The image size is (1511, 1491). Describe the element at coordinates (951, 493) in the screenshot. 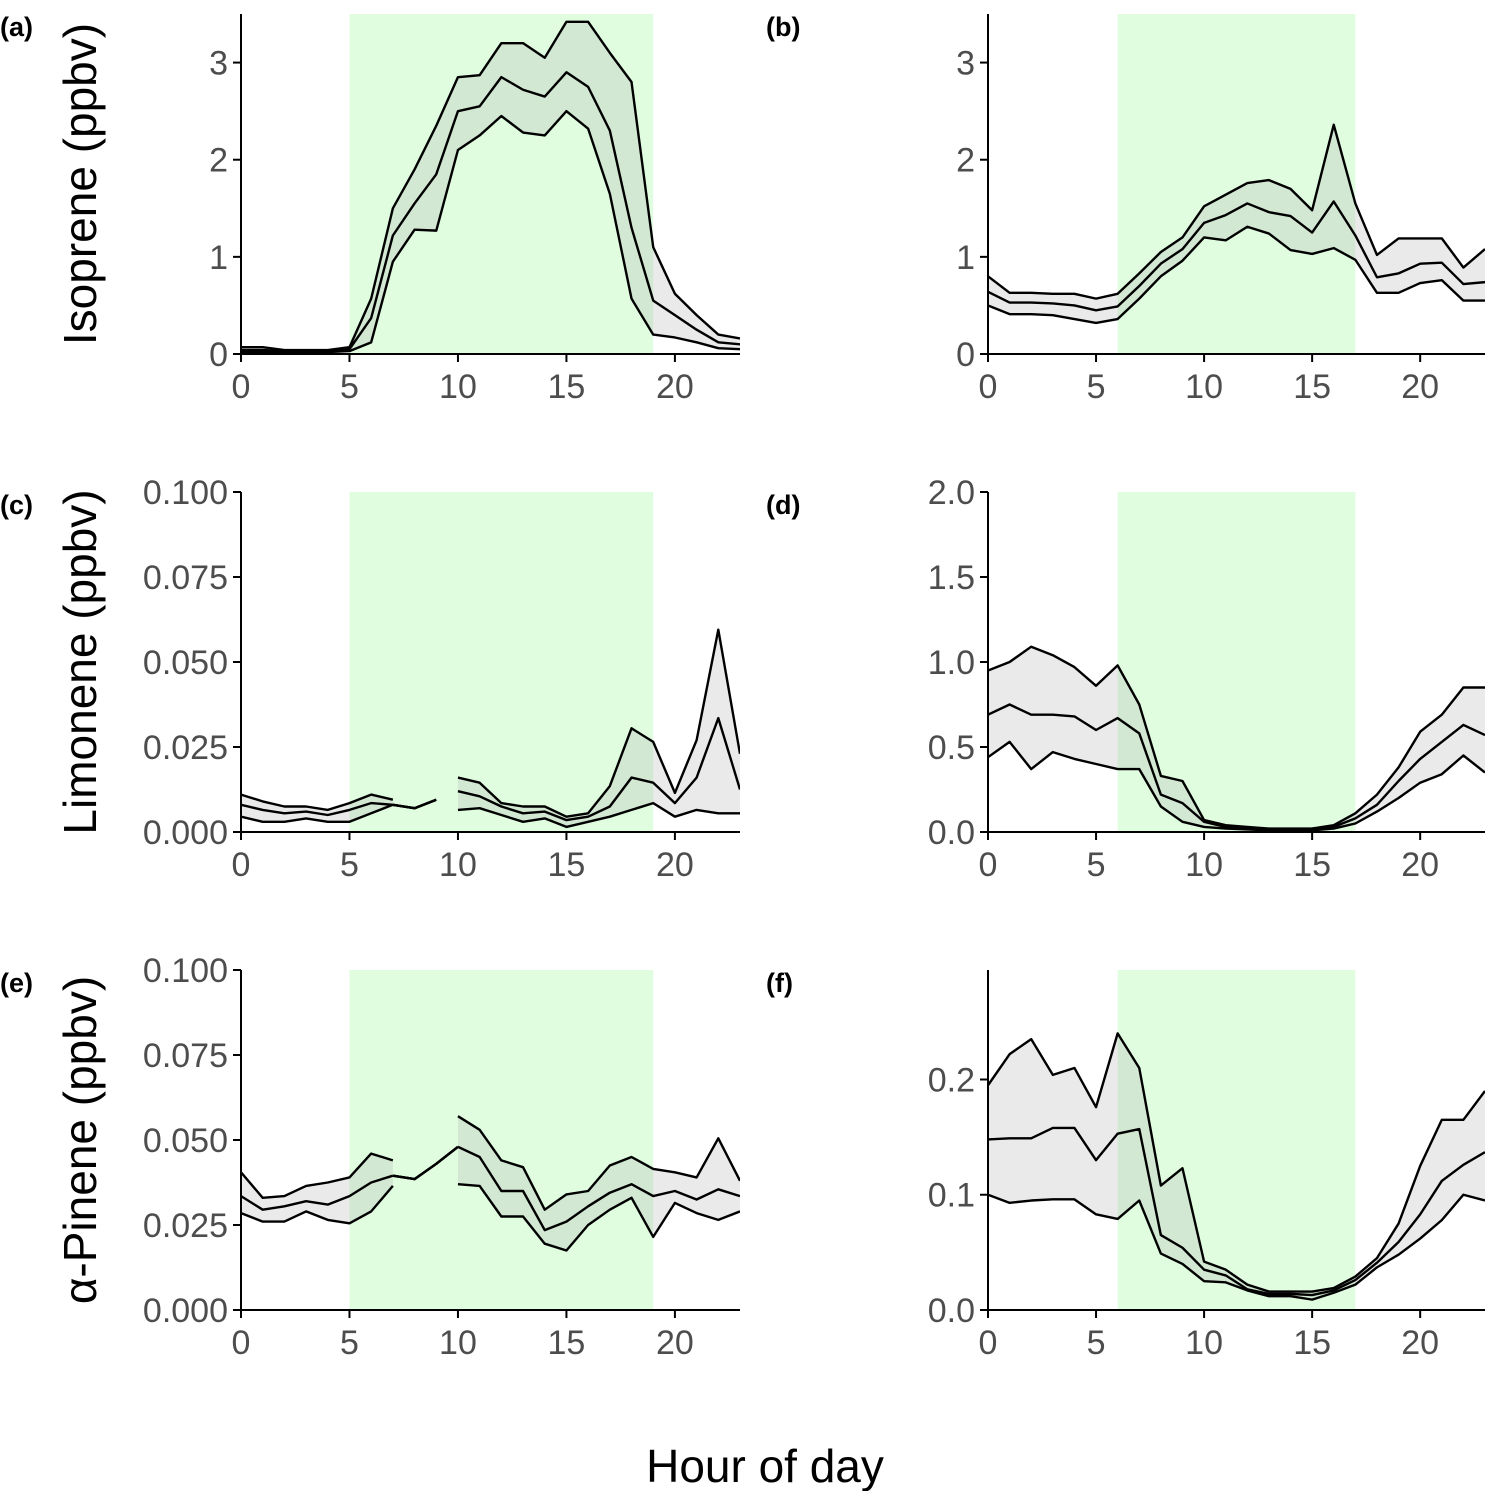

I see `y-tick-label: 2.0` at that location.